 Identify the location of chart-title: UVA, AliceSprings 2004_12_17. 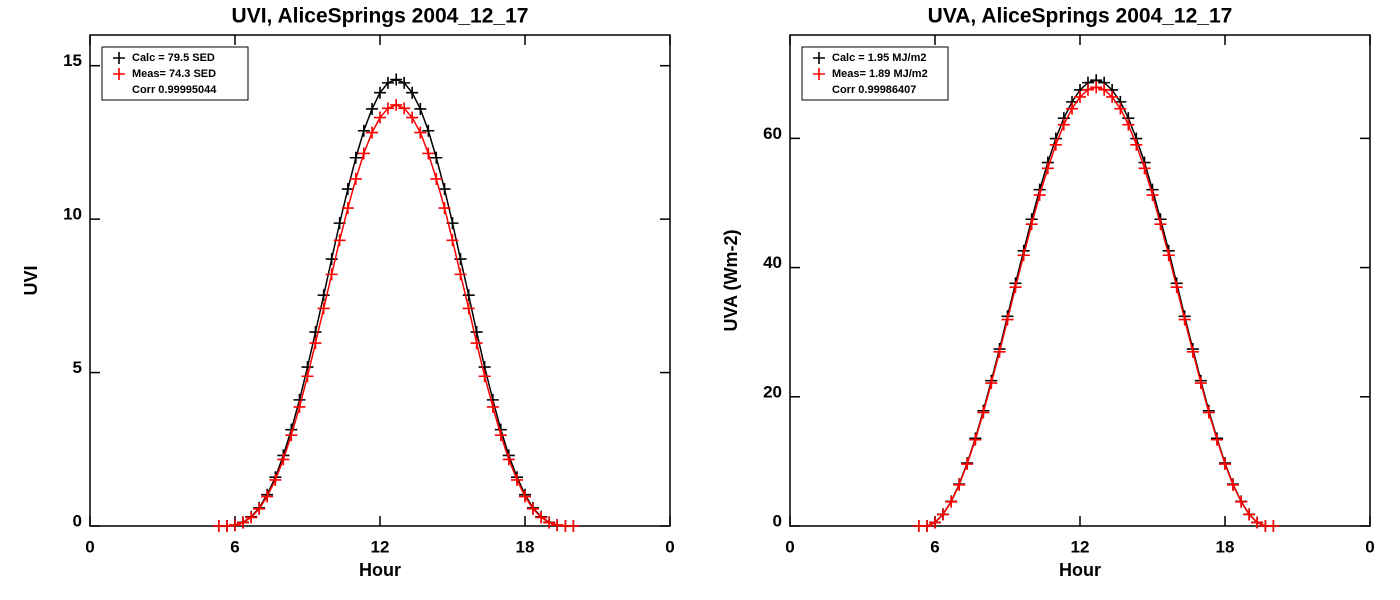
(1080, 16).